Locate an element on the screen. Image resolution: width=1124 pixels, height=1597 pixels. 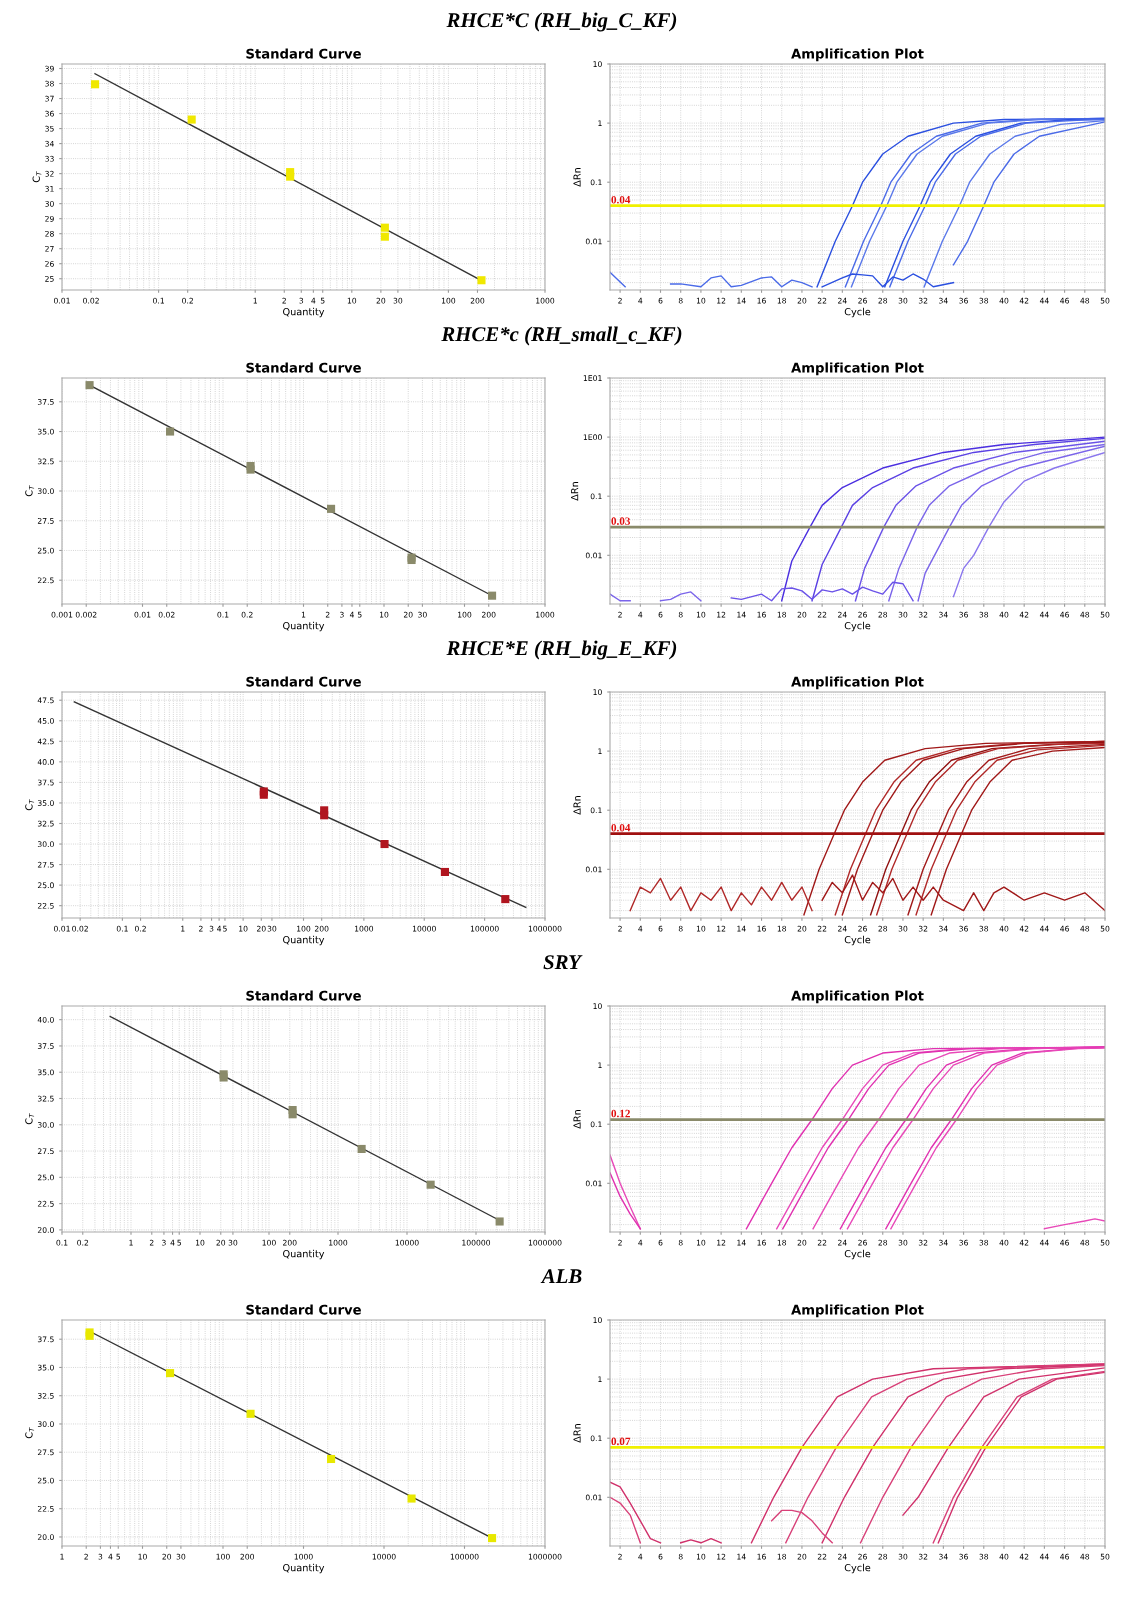
text: ALB is located at coordinates (561, 1276).